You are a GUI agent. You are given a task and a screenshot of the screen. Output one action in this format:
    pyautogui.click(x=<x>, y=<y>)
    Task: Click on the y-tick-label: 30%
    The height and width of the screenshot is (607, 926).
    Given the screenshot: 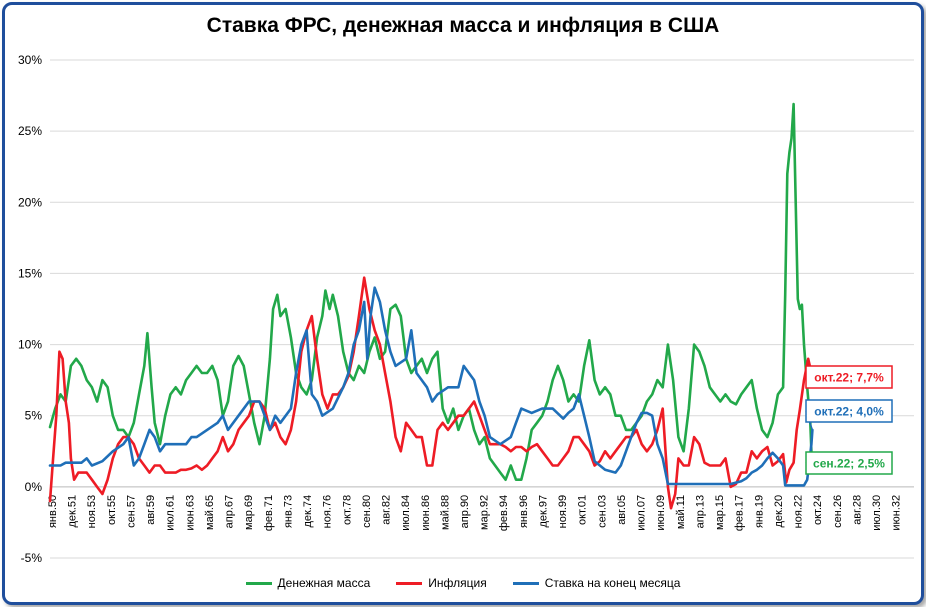 What is the action you would take?
    pyautogui.click(x=30, y=60)
    